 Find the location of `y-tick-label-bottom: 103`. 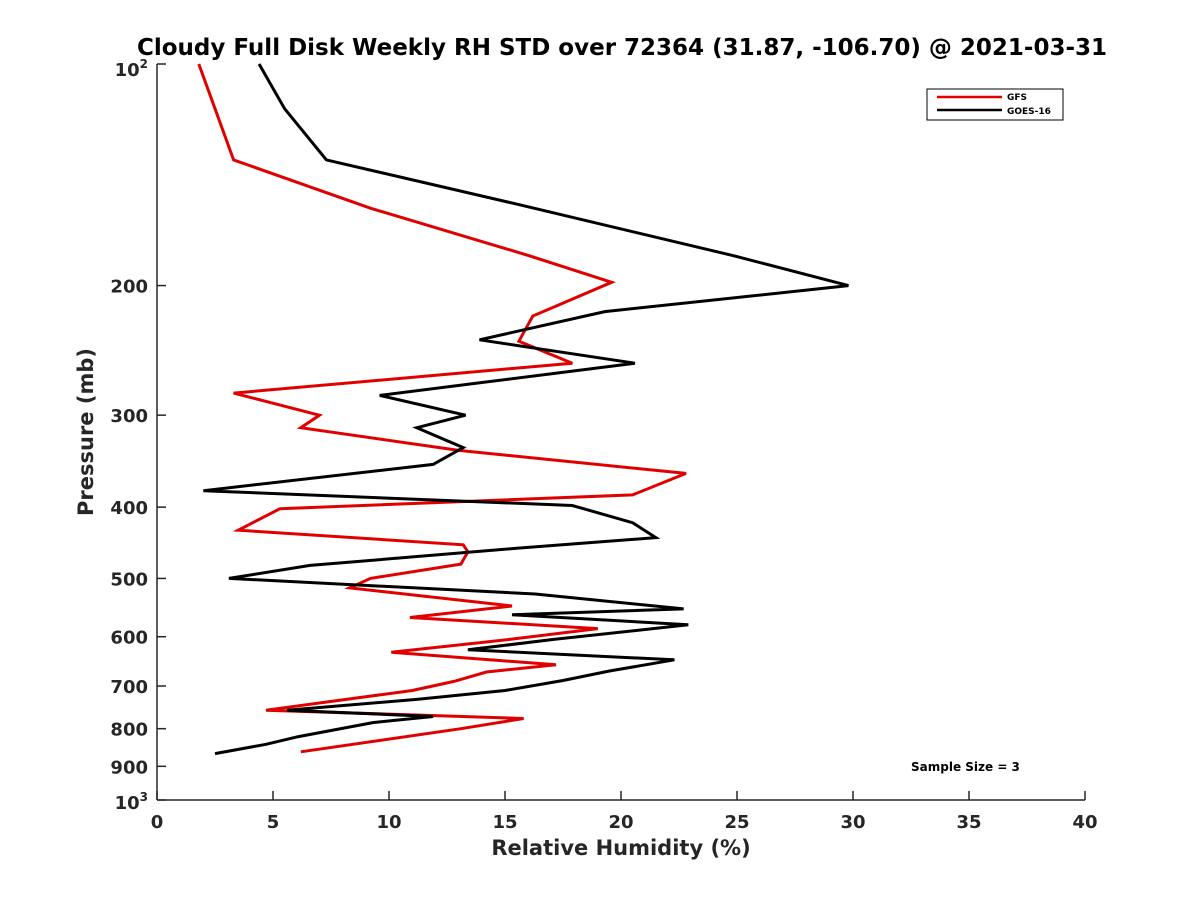

y-tick-label-bottom: 103 is located at coordinates (131, 802).